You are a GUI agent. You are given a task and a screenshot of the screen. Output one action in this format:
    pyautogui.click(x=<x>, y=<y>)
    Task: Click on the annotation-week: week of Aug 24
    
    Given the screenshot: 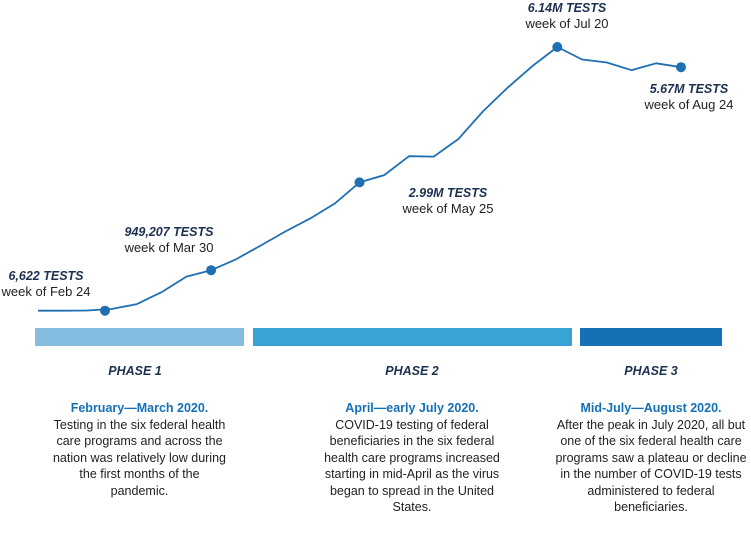 What is the action you would take?
    pyautogui.click(x=689, y=104)
    